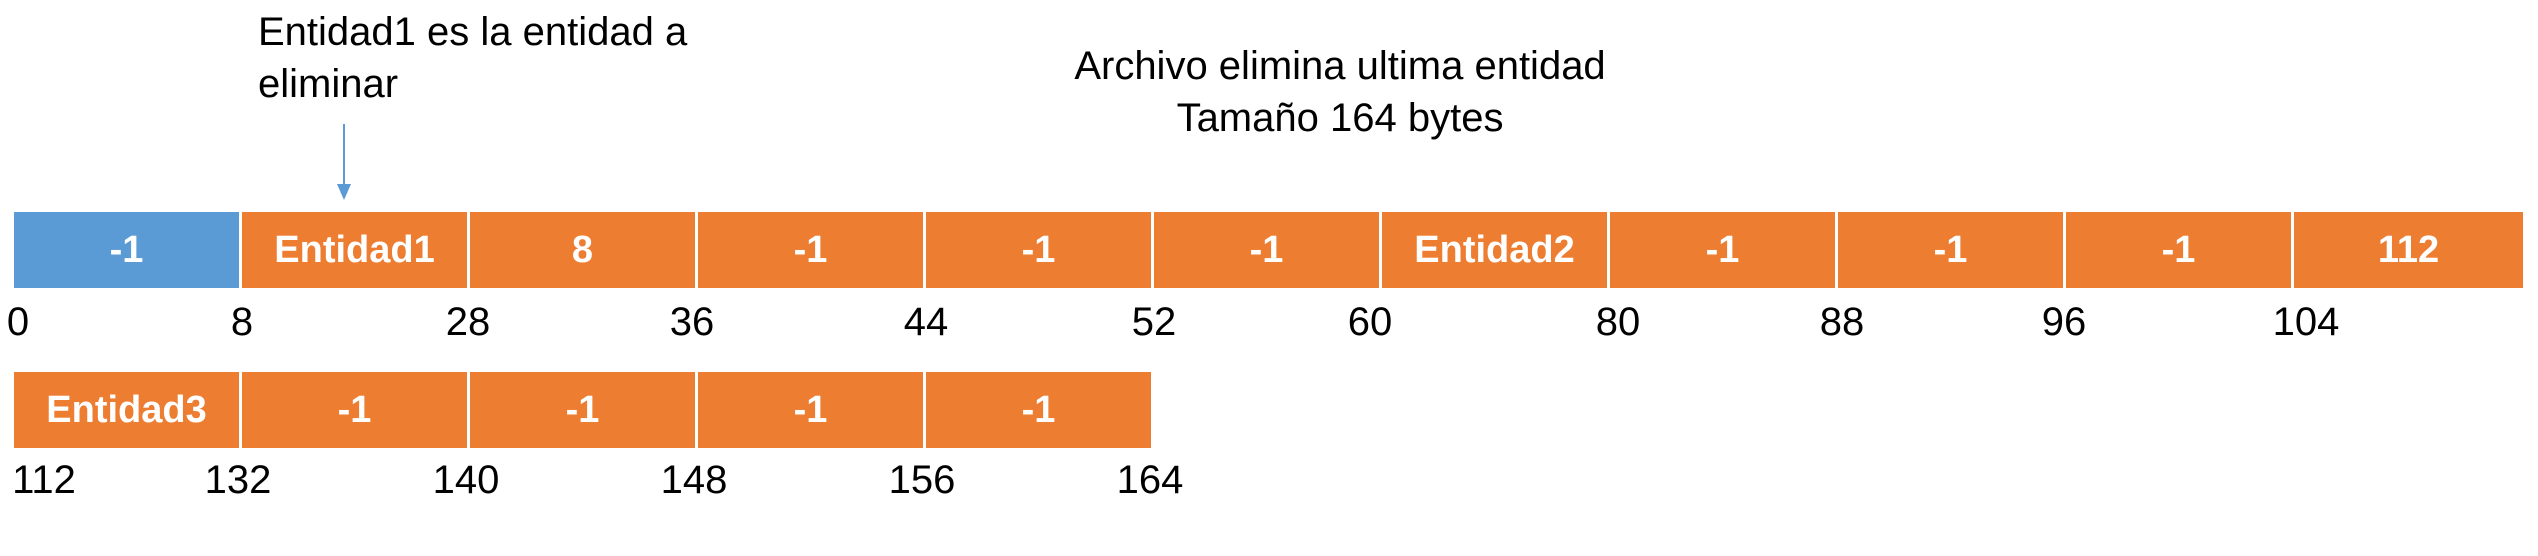 This screenshot has height=556, width=2538. What do you see at coordinates (242, 322) in the screenshot?
I see `offset-label: 8` at bounding box center [242, 322].